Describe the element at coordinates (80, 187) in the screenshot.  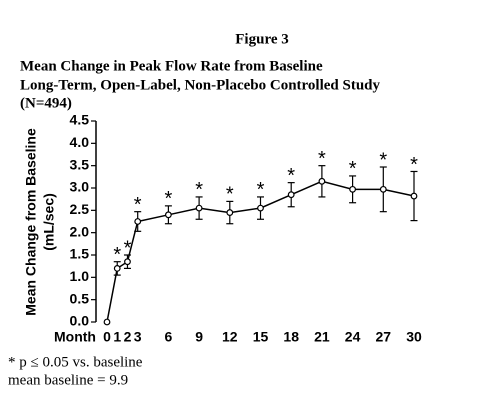
I see `y-tick-label: 3.0` at that location.